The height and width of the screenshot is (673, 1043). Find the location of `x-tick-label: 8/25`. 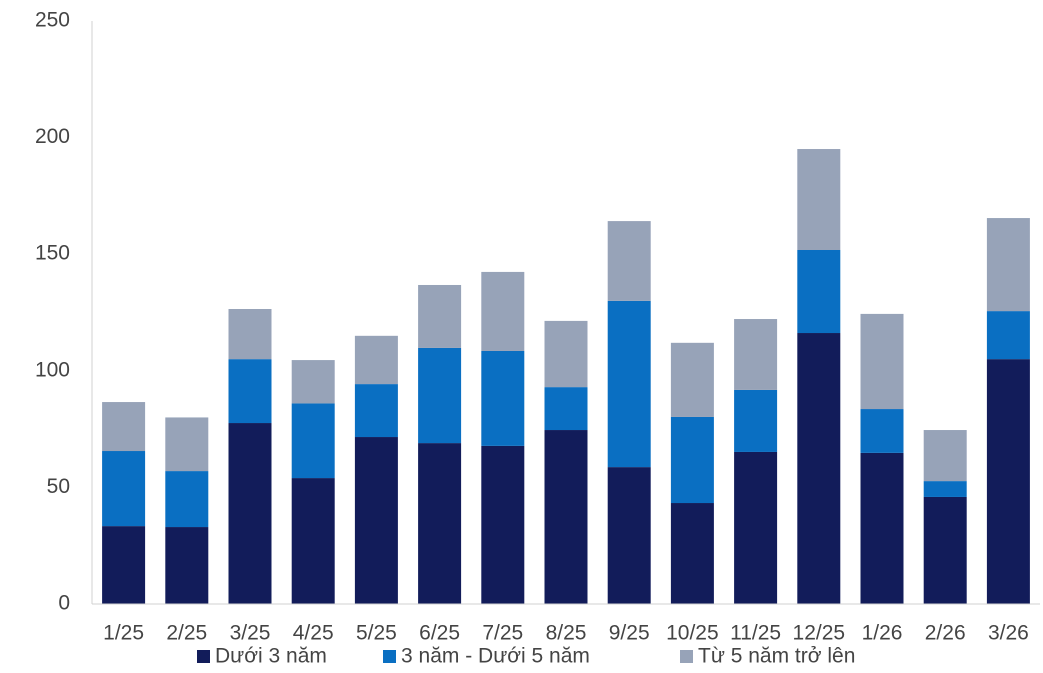

x-tick-label: 8/25 is located at coordinates (566, 633).